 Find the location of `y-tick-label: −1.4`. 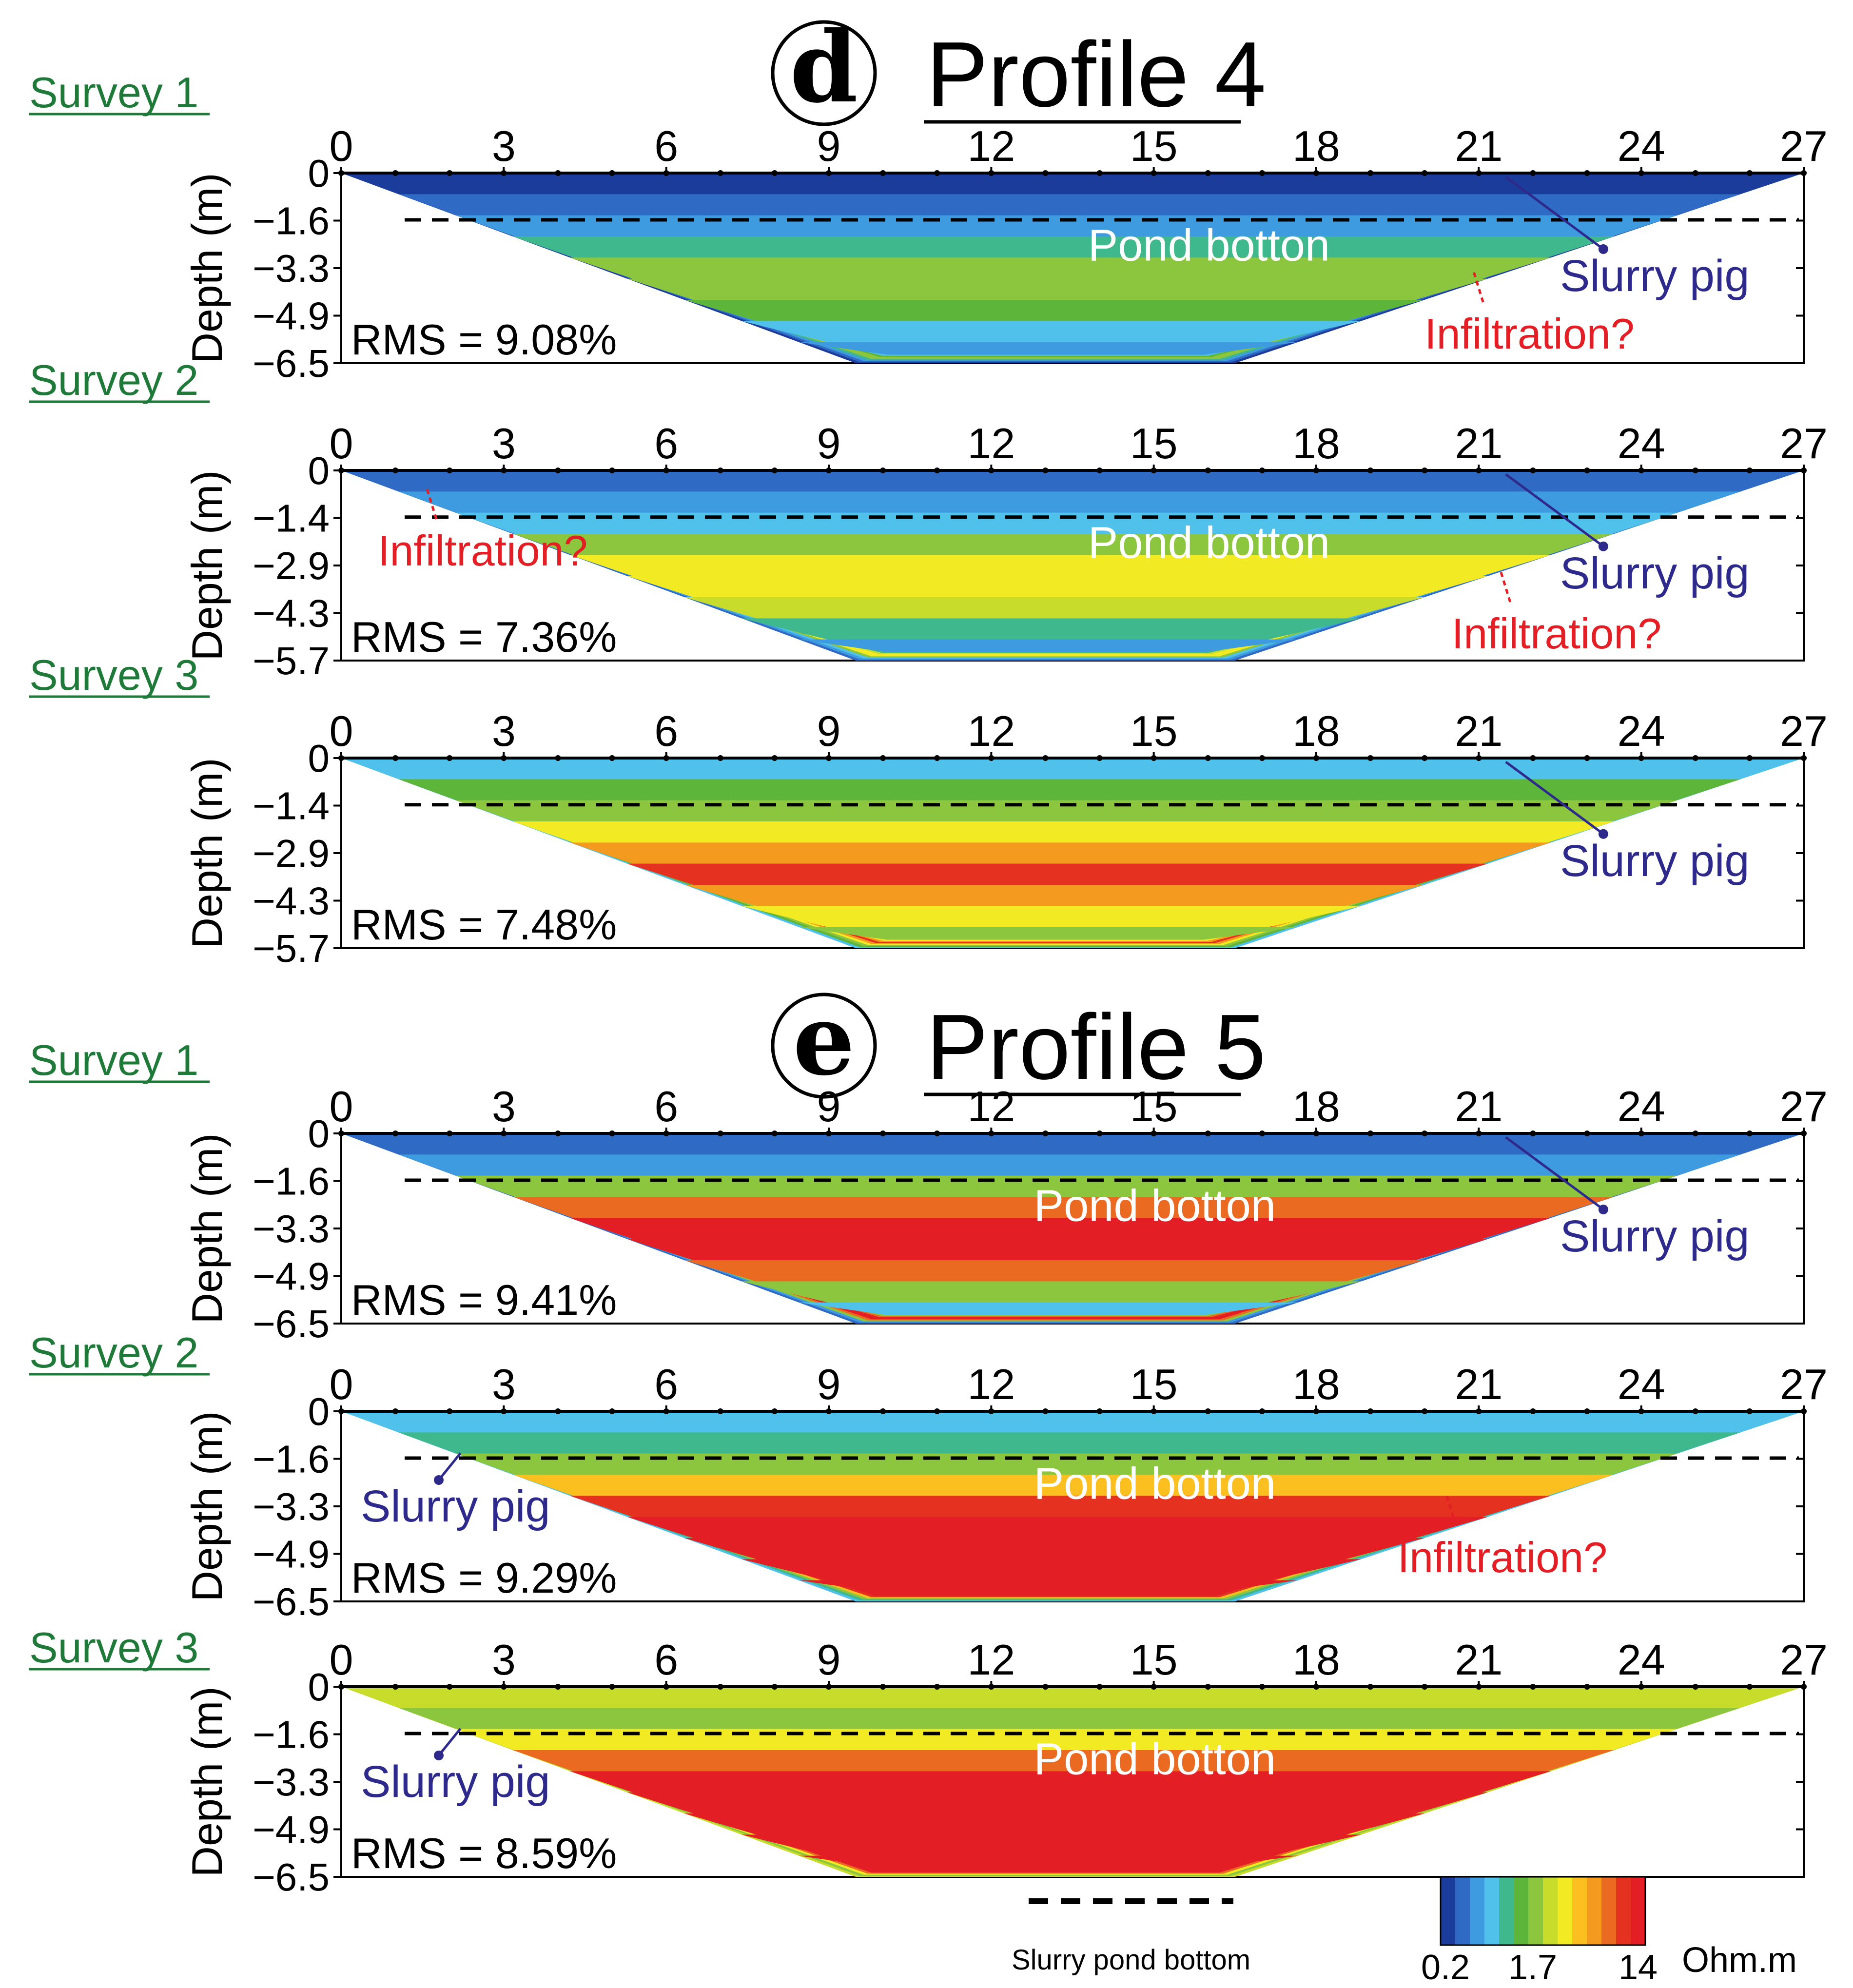

y-tick-label: −1.4 is located at coordinates (291, 518).